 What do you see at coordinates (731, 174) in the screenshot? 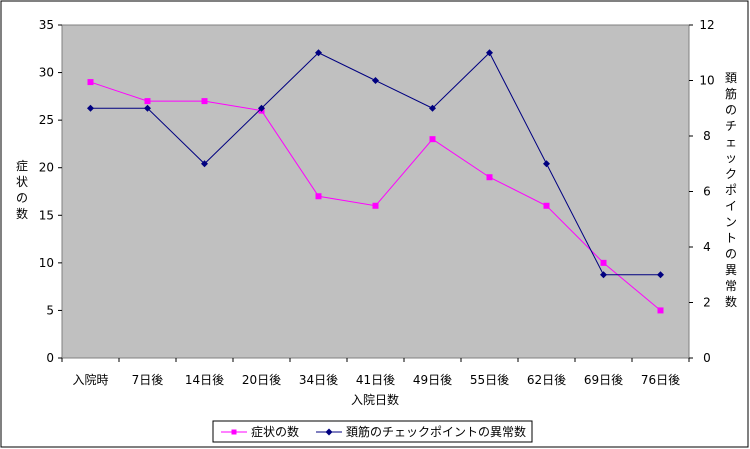
I see `right-y-axis-title-char: ク` at bounding box center [731, 174].